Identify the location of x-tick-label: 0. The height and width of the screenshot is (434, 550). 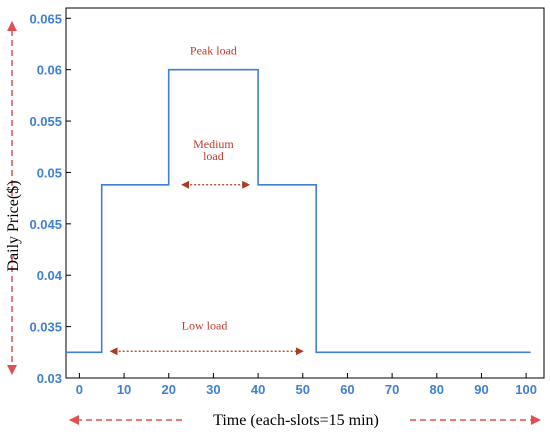
(79, 389).